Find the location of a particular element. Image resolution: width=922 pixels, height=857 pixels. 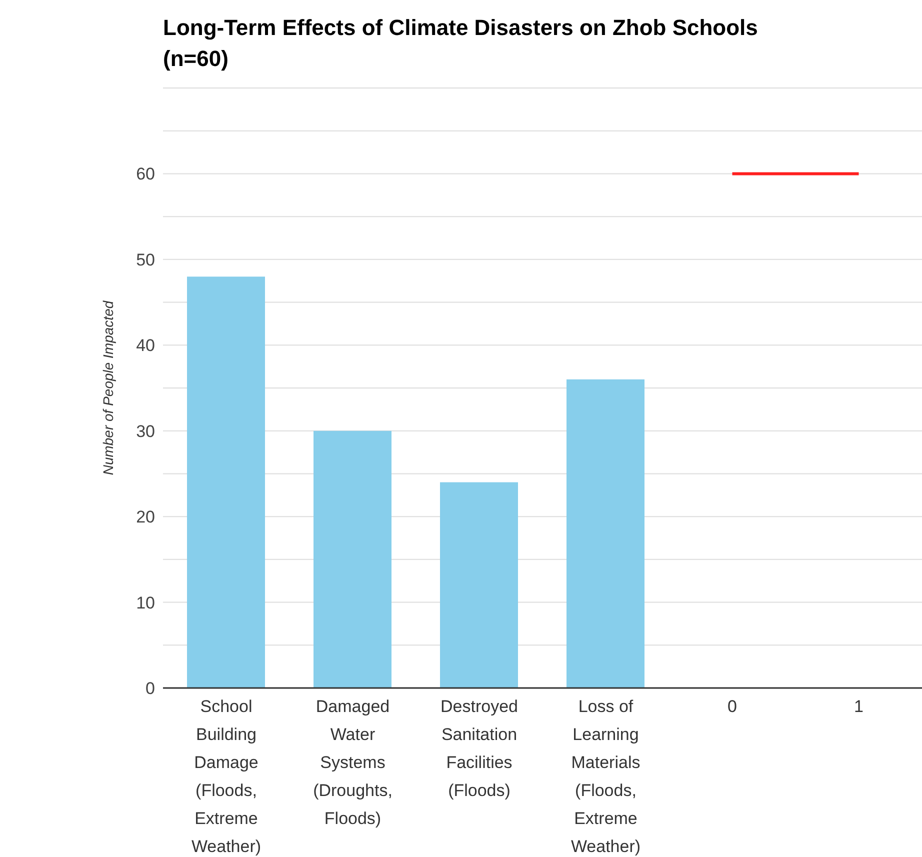

y-tick-label: 0 is located at coordinates (150, 688).